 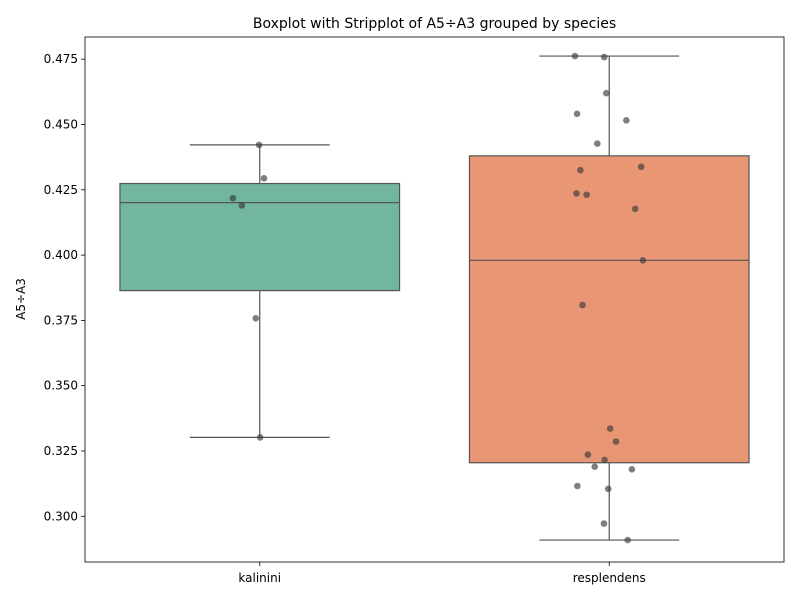 I want to click on y-tick-label: 0.400, so click(x=61, y=255).